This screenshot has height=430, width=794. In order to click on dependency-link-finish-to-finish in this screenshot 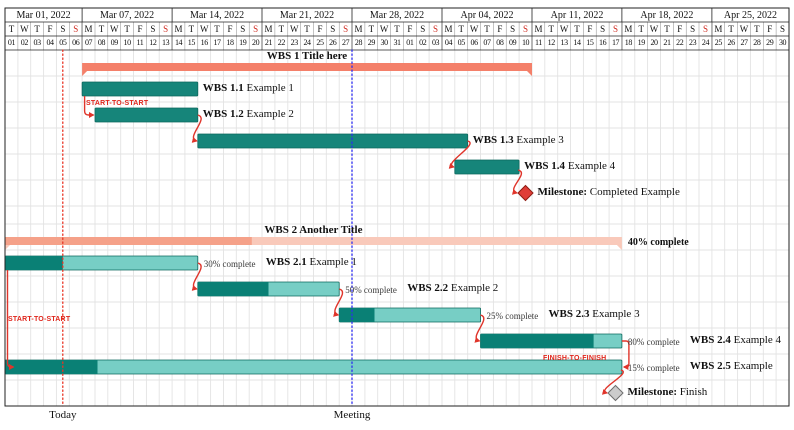, I will do `click(625, 355)`.